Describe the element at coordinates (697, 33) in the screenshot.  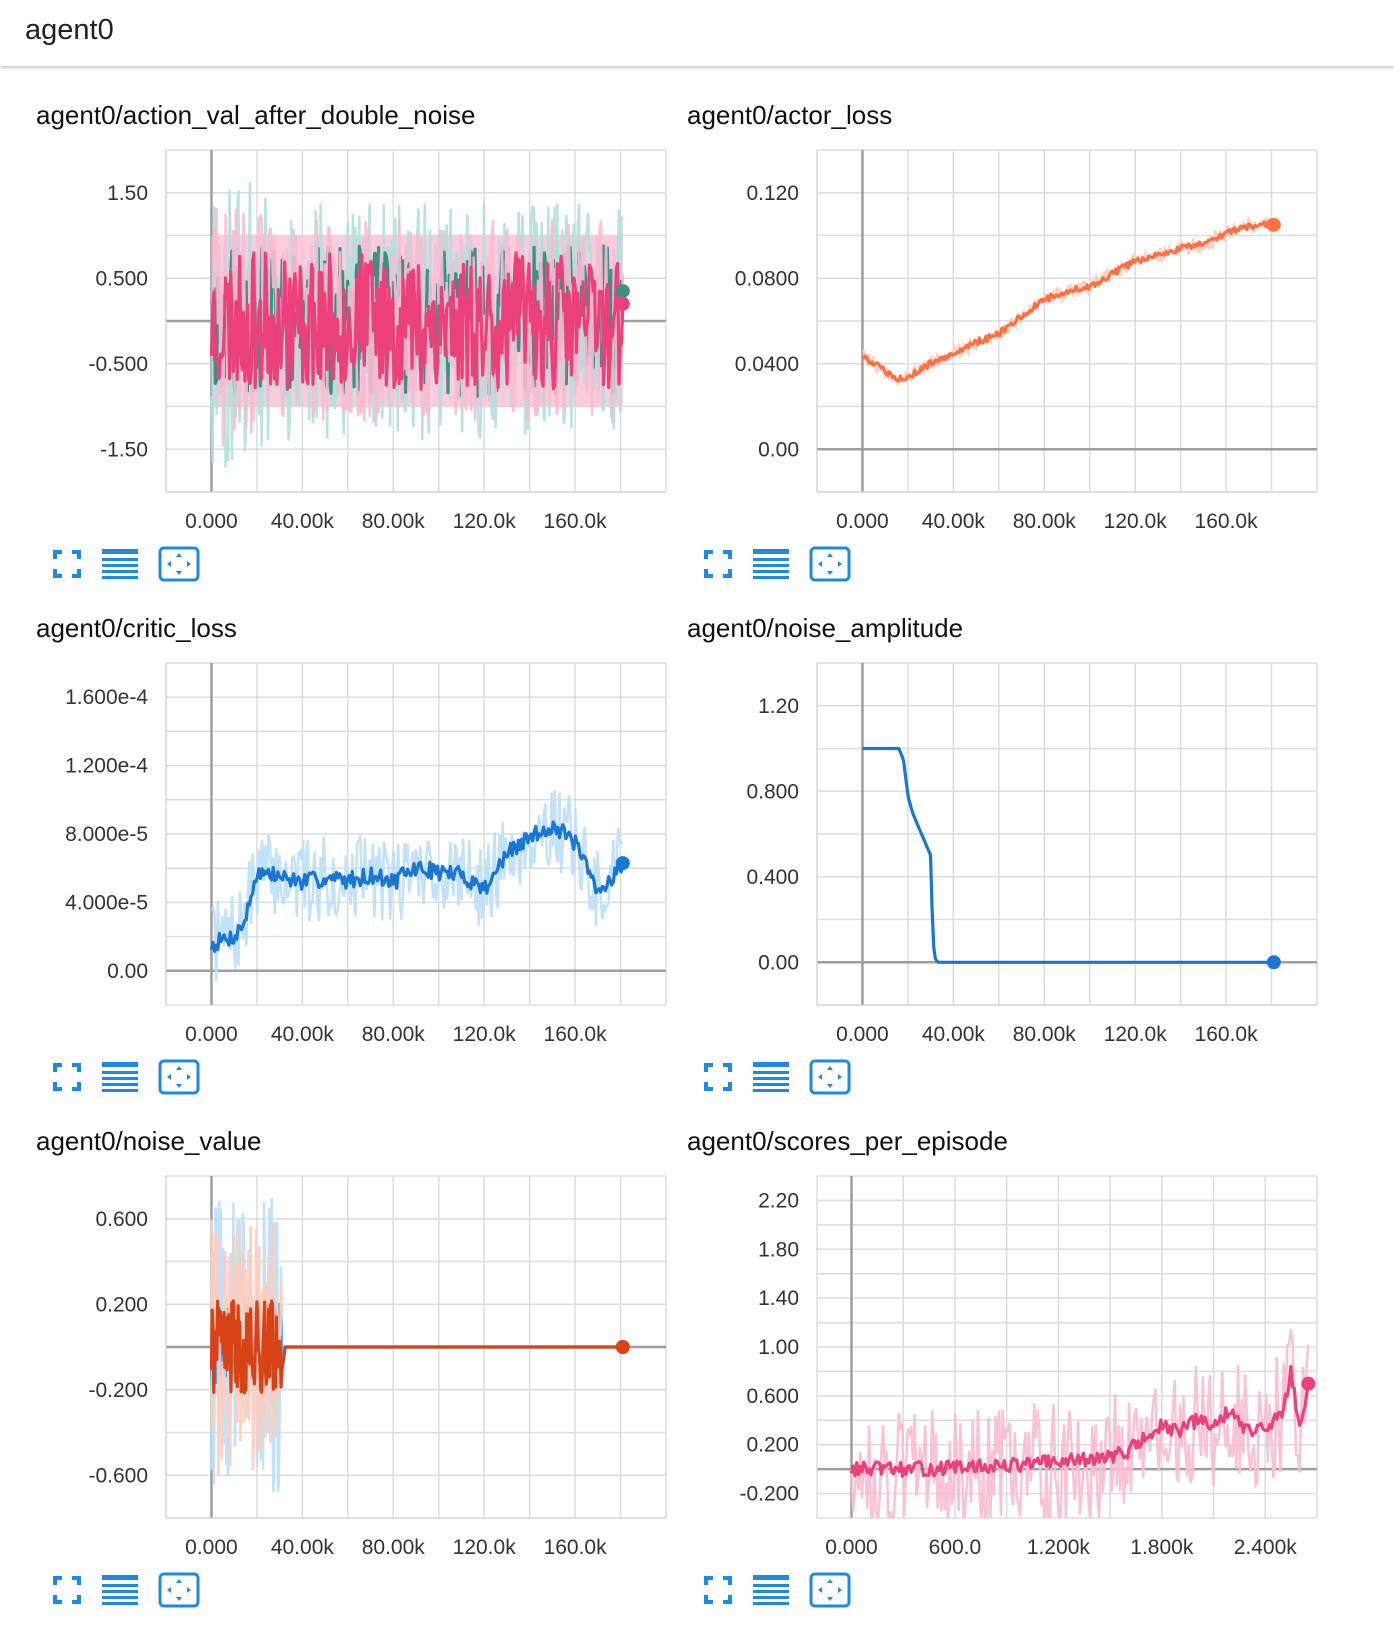
I see `page-header: agent0` at that location.